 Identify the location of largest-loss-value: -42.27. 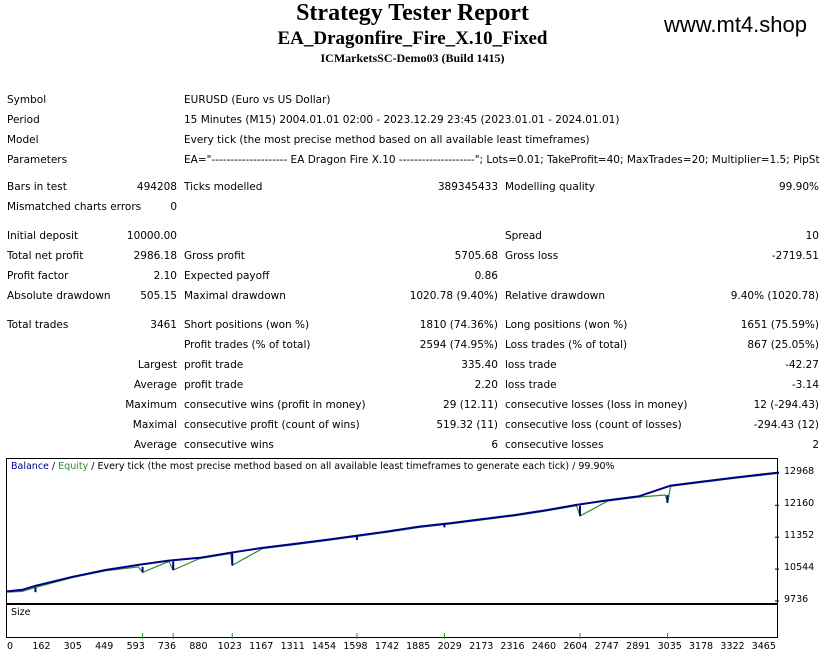
(802, 365).